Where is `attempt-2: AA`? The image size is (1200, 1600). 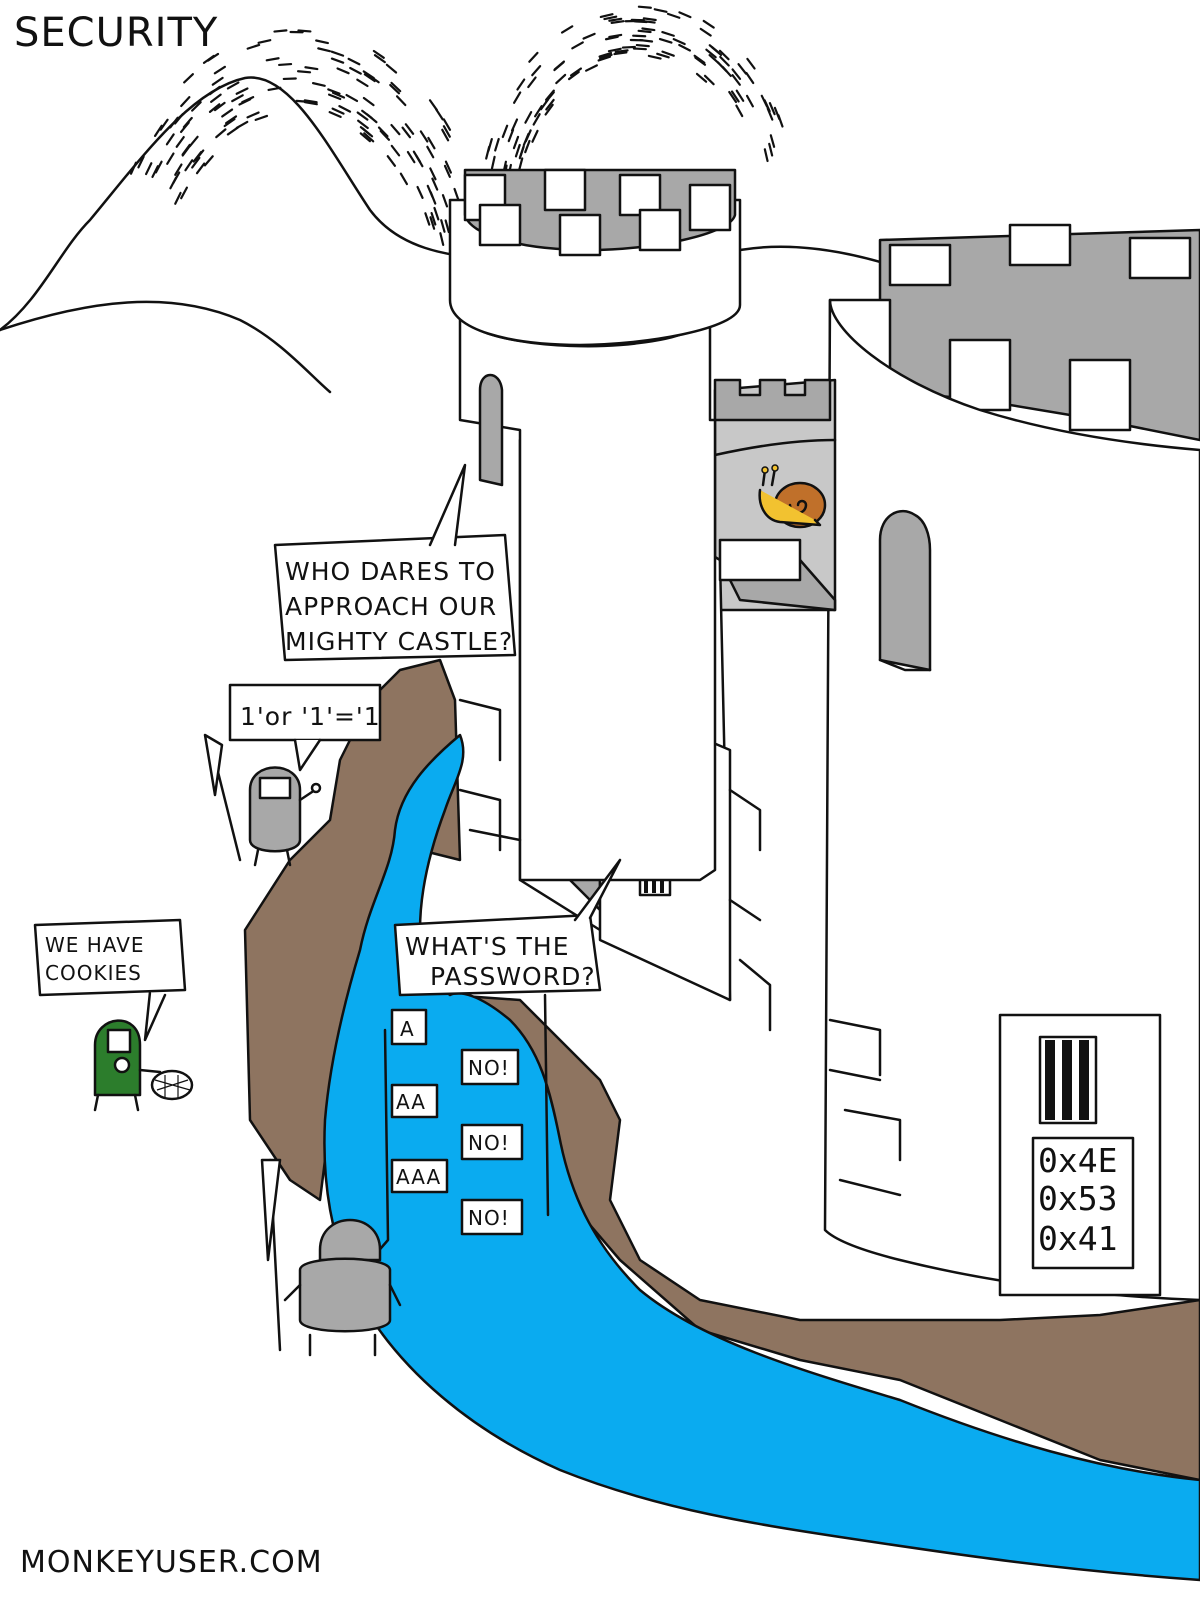 attempt-2: AA is located at coordinates (411, 1102).